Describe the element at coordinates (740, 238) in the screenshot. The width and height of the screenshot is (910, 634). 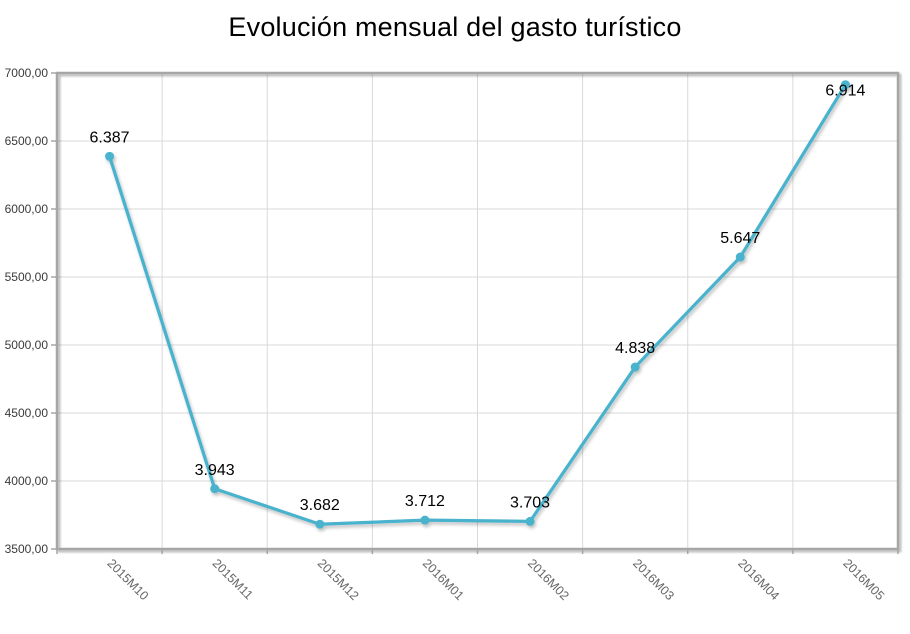
I see `data-label: 5.647` at that location.